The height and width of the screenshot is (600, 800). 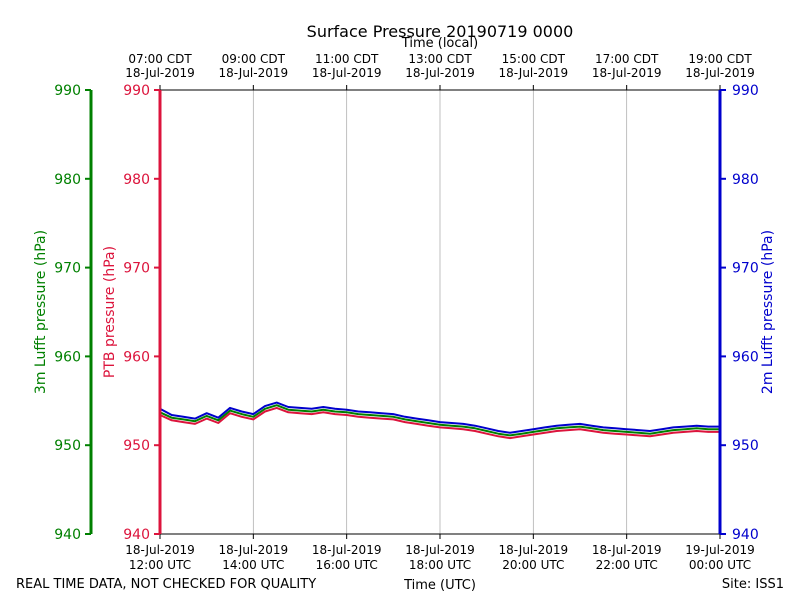 What do you see at coordinates (440, 565) in the screenshot?
I see `x-tick-label: 18:00 UTC` at bounding box center [440, 565].